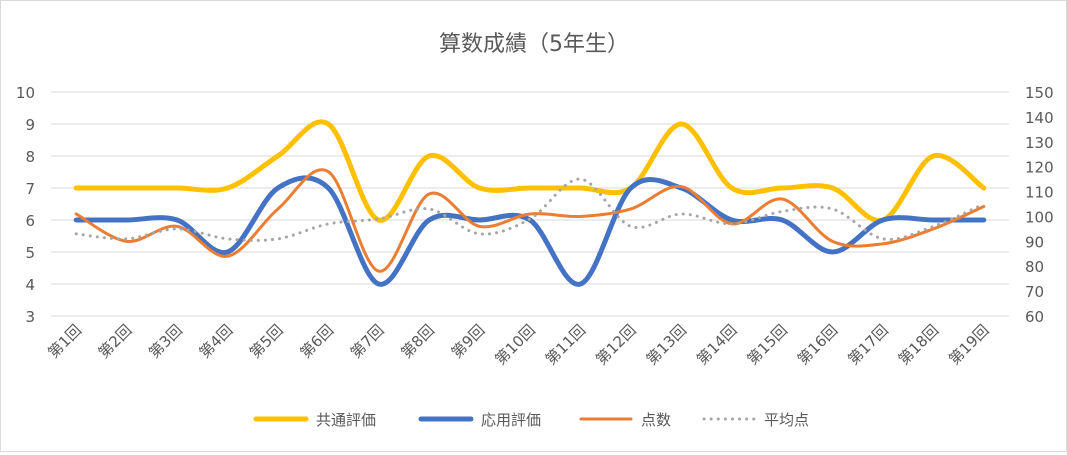 The image size is (1067, 455). What do you see at coordinates (25, 93) in the screenshot?
I see `y-left-tick-label: 10` at bounding box center [25, 93].